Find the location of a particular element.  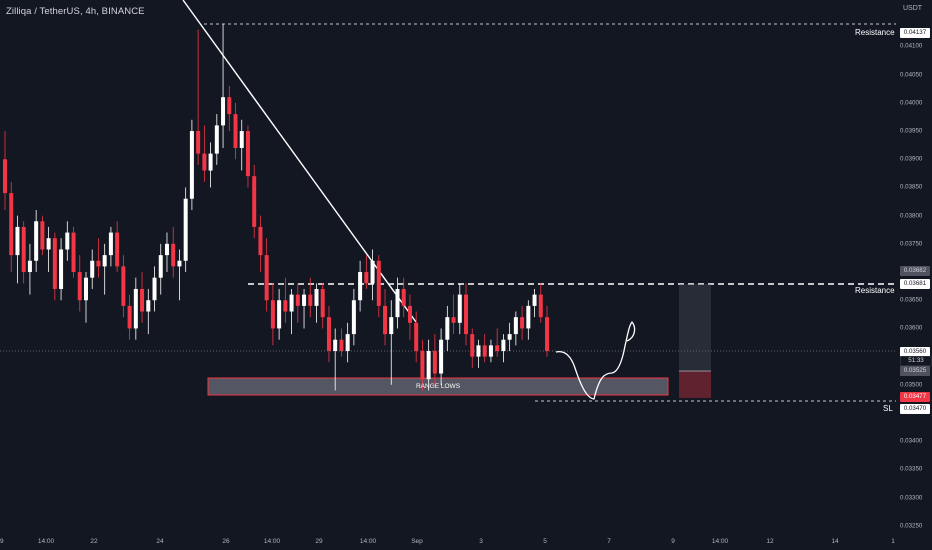

tag-last-price: 0.03560 is located at coordinates (915, 352).